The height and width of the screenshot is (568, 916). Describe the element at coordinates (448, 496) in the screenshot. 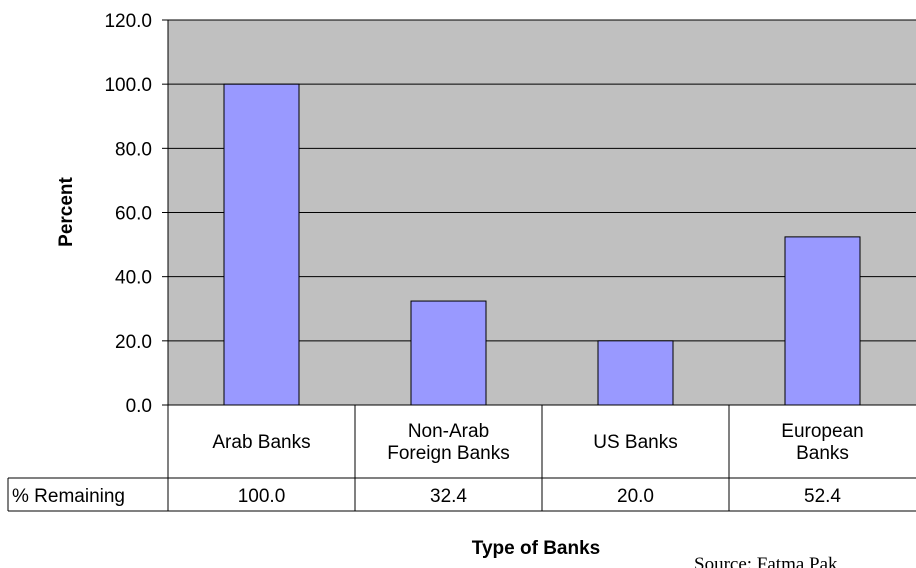

I see `data-table-value: 32.4` at that location.